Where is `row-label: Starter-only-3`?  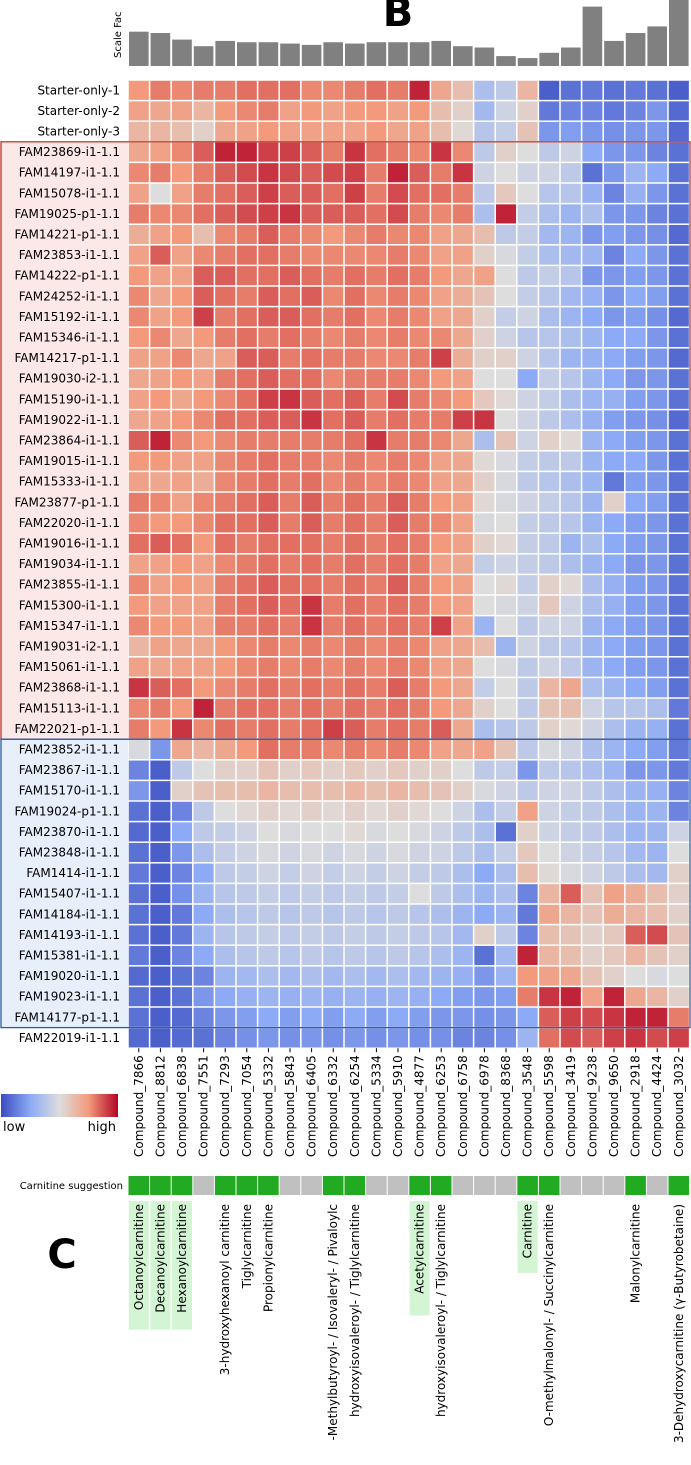 row-label: Starter-only-3 is located at coordinates (78, 132).